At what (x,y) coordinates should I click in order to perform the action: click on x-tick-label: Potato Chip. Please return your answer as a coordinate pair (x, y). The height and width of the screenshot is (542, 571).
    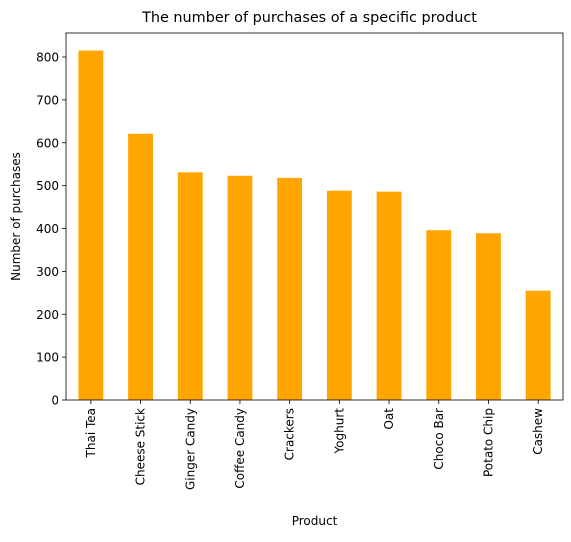
    Looking at the image, I should click on (488, 442).